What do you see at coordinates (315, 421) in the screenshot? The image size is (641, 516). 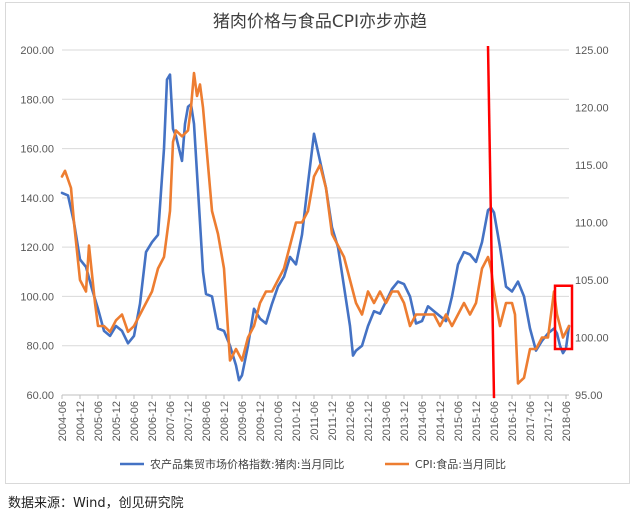 I see `x-tick-label: 2011-06` at bounding box center [315, 421].